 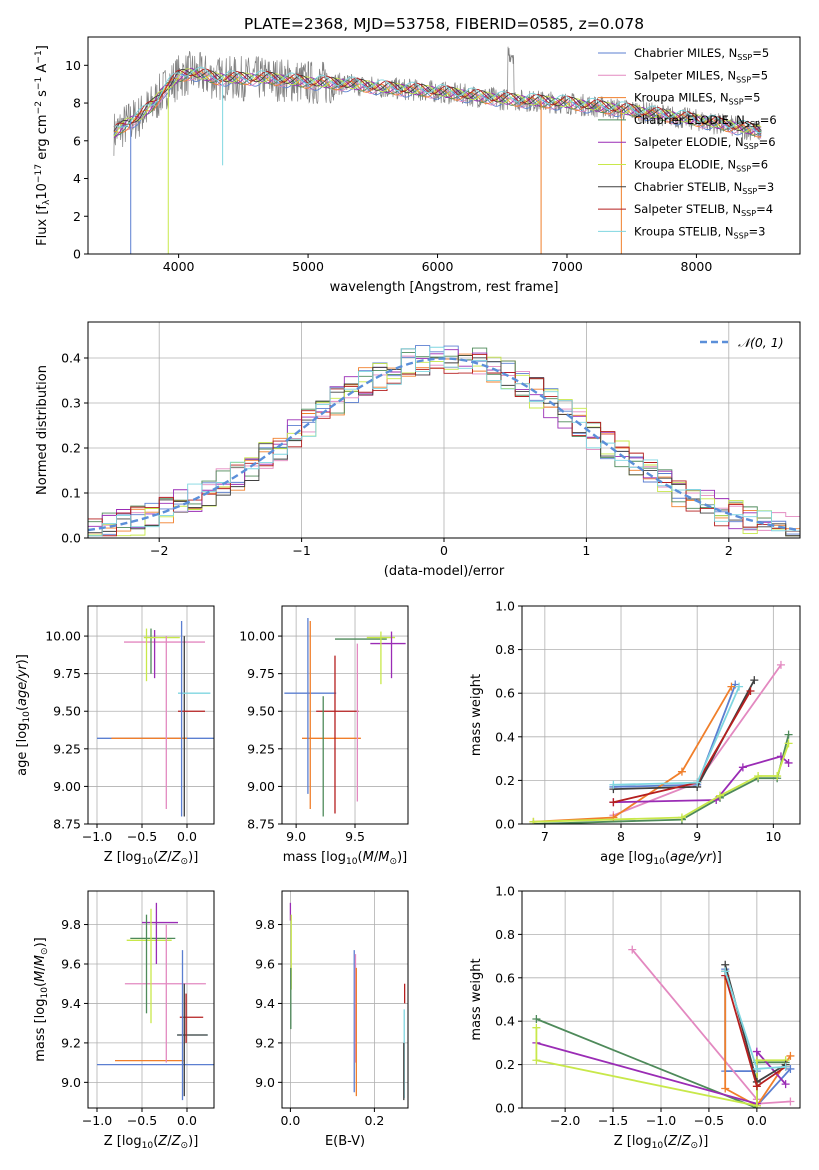 What do you see at coordinates (155, 719) in the screenshot?
I see `age-vs-Z-plot-area` at bounding box center [155, 719].